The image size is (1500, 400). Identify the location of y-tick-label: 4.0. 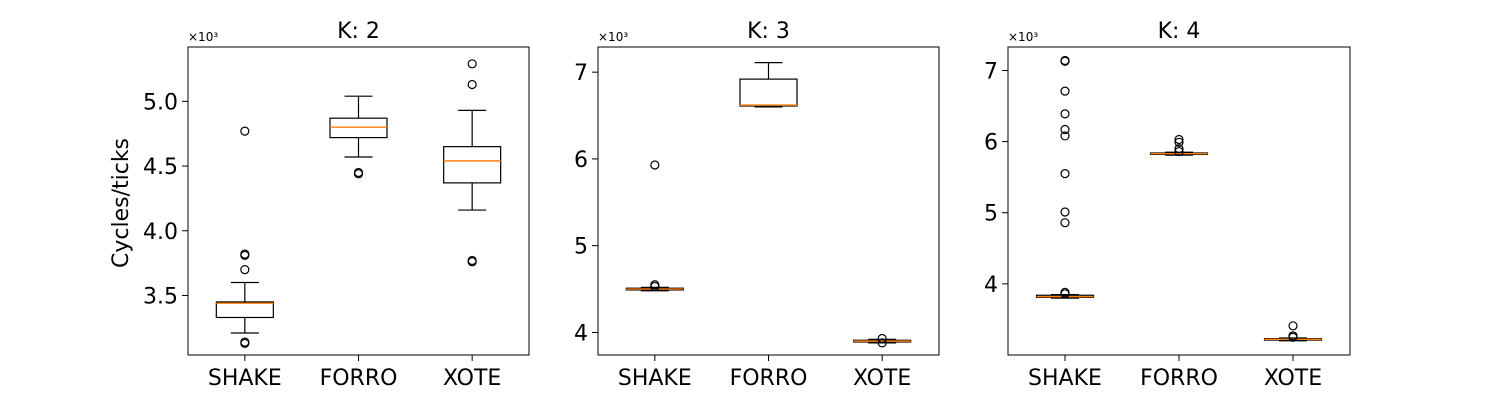
(160, 232).